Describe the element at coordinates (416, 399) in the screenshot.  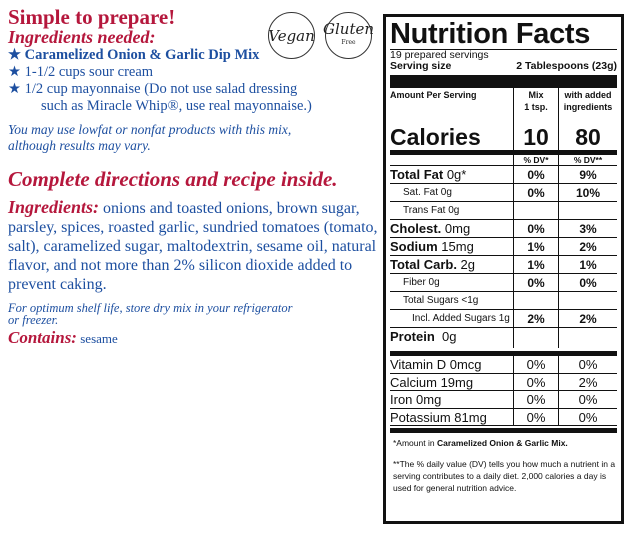
I see `vitamin-label: Iron 0mg` at that location.